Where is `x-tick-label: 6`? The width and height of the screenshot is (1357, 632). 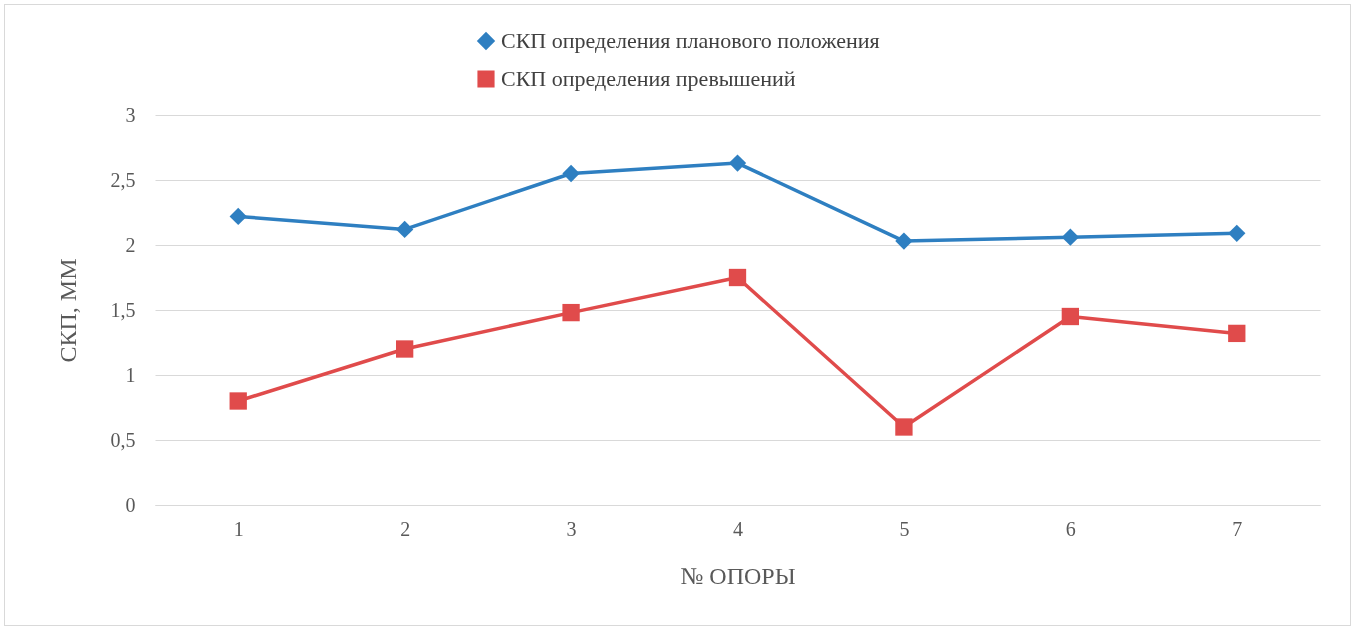
x-tick-label: 6 is located at coordinates (1070, 528).